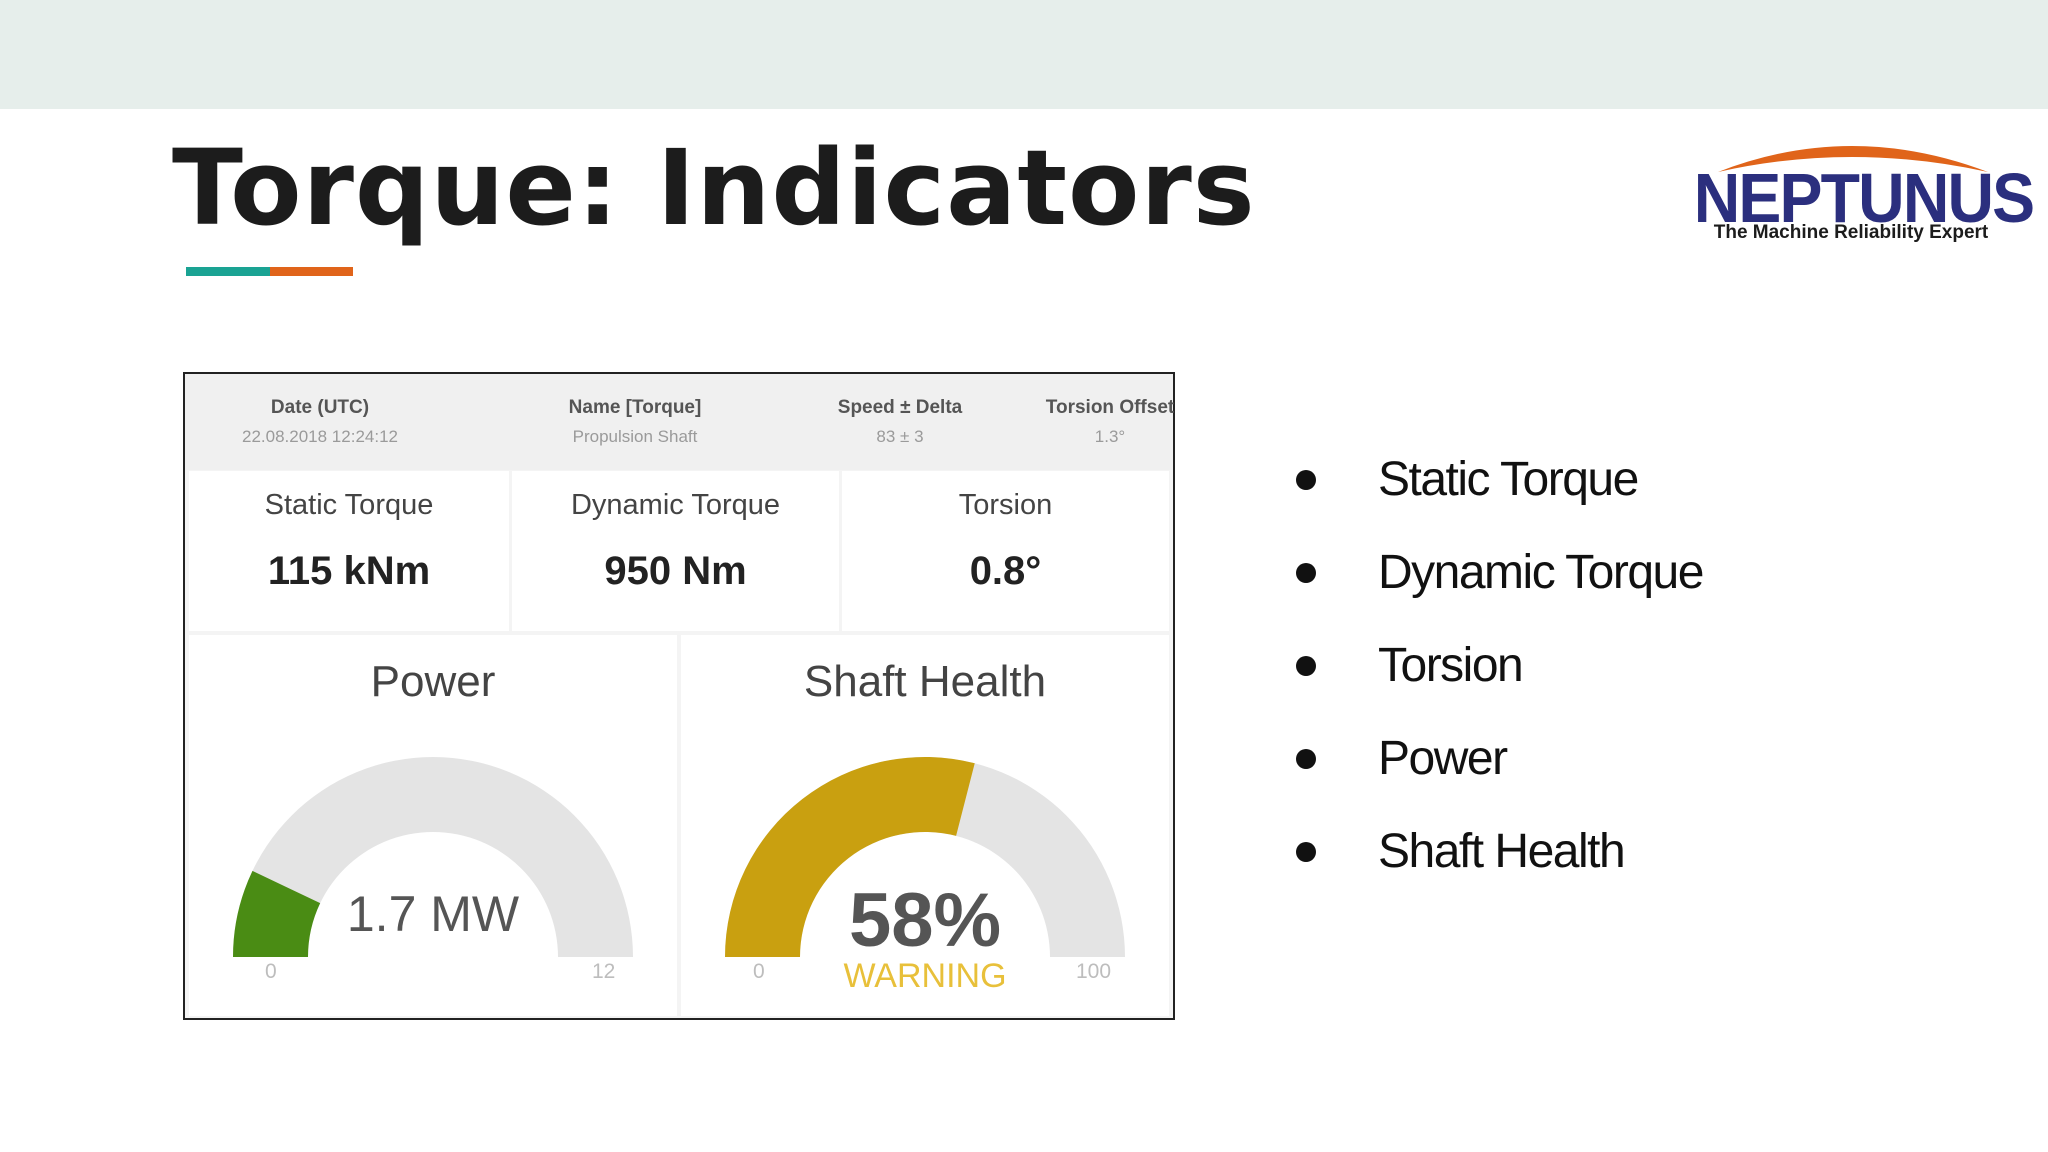  What do you see at coordinates (349, 505) in the screenshot?
I see `static-torque-label: Static Torque` at bounding box center [349, 505].